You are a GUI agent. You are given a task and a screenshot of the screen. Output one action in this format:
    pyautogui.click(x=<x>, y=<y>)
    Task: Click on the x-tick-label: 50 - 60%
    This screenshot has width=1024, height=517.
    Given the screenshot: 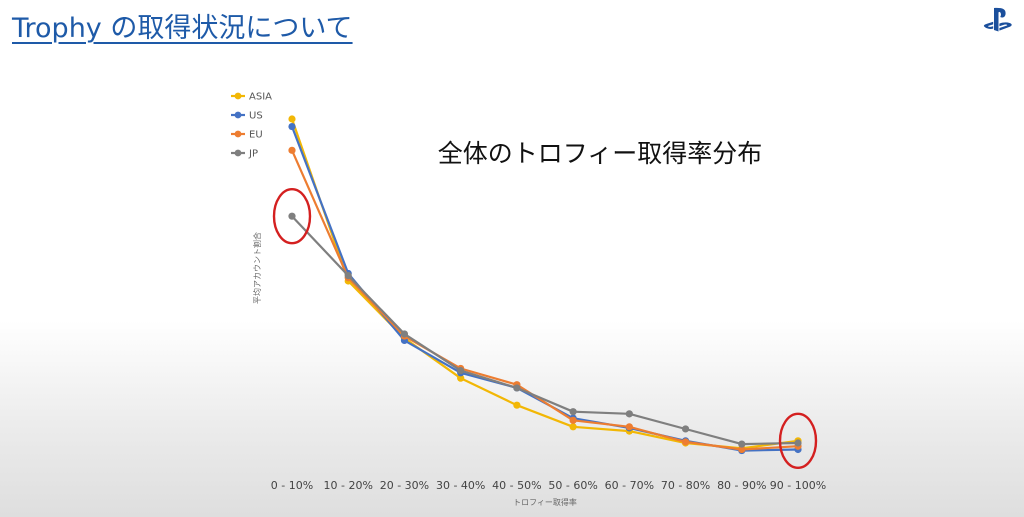 What is the action you would take?
    pyautogui.click(x=572, y=485)
    